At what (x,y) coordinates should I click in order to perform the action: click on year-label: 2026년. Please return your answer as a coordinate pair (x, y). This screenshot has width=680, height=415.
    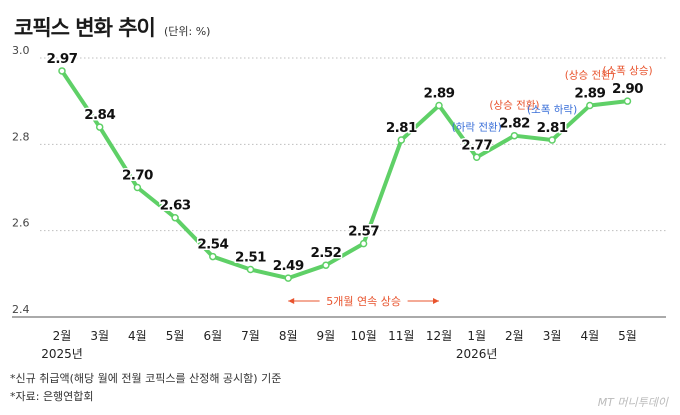
    Looking at the image, I should click on (477, 354).